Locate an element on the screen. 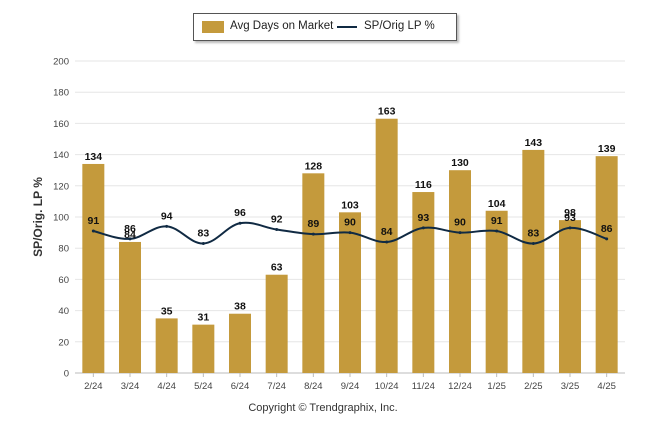 This screenshot has width=646, height=434. y-tick-label: 120 is located at coordinates (61, 186).